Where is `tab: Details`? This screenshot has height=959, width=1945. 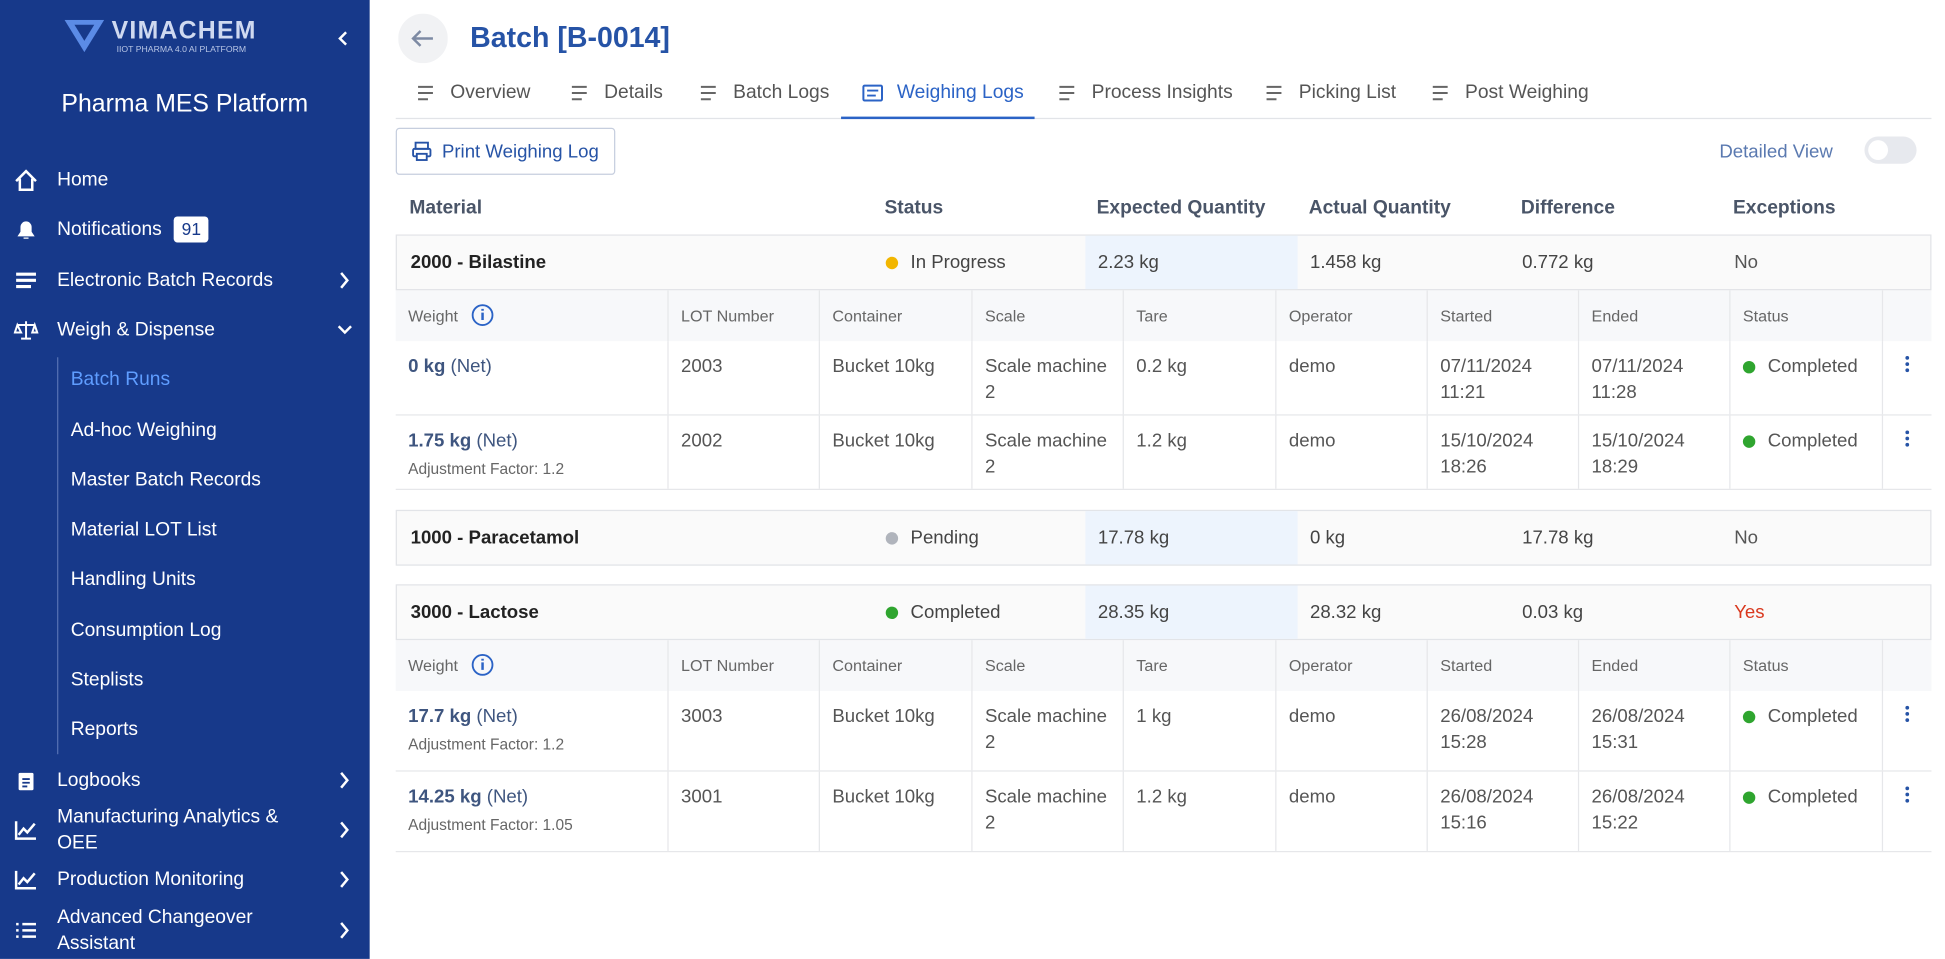 tab: Details is located at coordinates (615, 93).